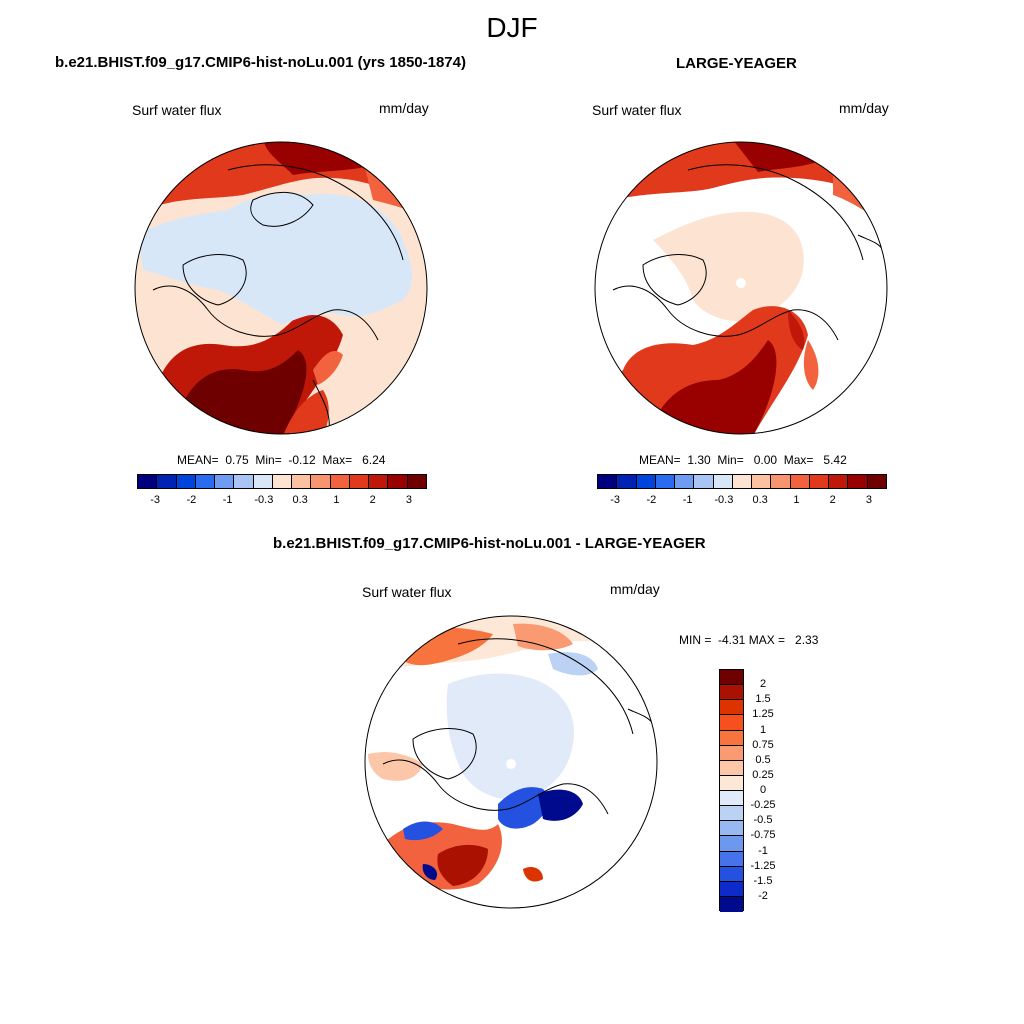  I want to click on colorbar-tick-label: -0.75, so click(763, 835).